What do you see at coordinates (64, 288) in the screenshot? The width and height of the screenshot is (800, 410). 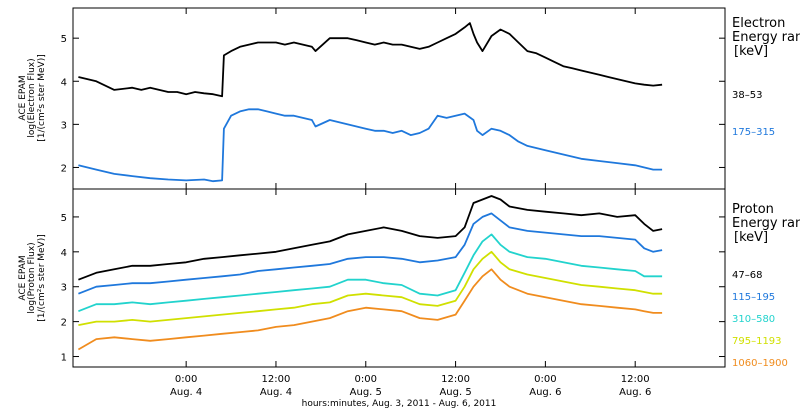 I see `panel1-ytick-label-2: 3` at bounding box center [64, 288].